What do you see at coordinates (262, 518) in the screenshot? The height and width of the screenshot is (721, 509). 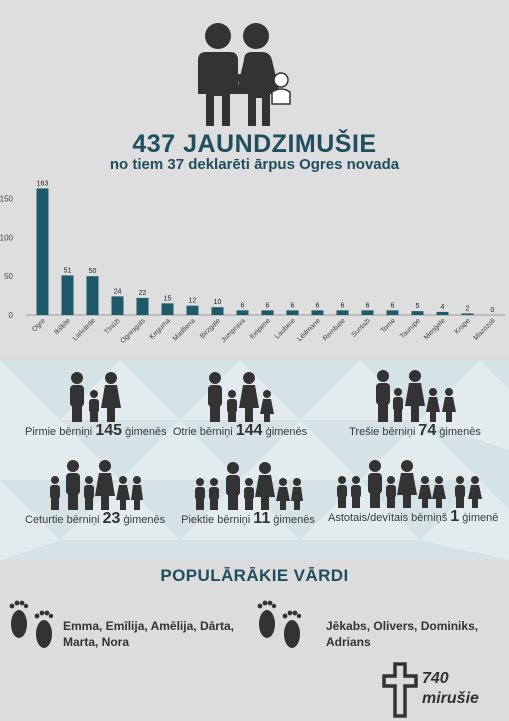 I see `family-count: 11` at bounding box center [262, 518].